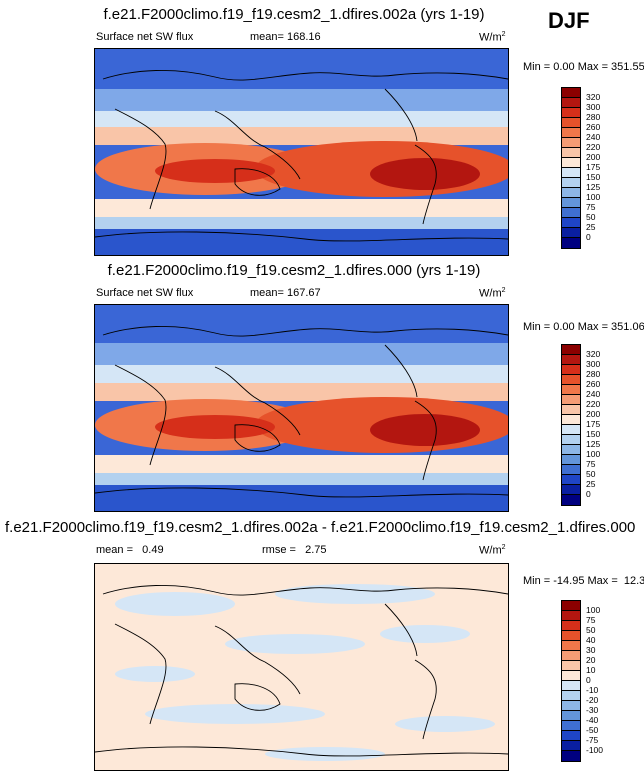  Describe the element at coordinates (130, 550) in the screenshot. I see `panel-3-mean-label: mean = 0.49` at that location.